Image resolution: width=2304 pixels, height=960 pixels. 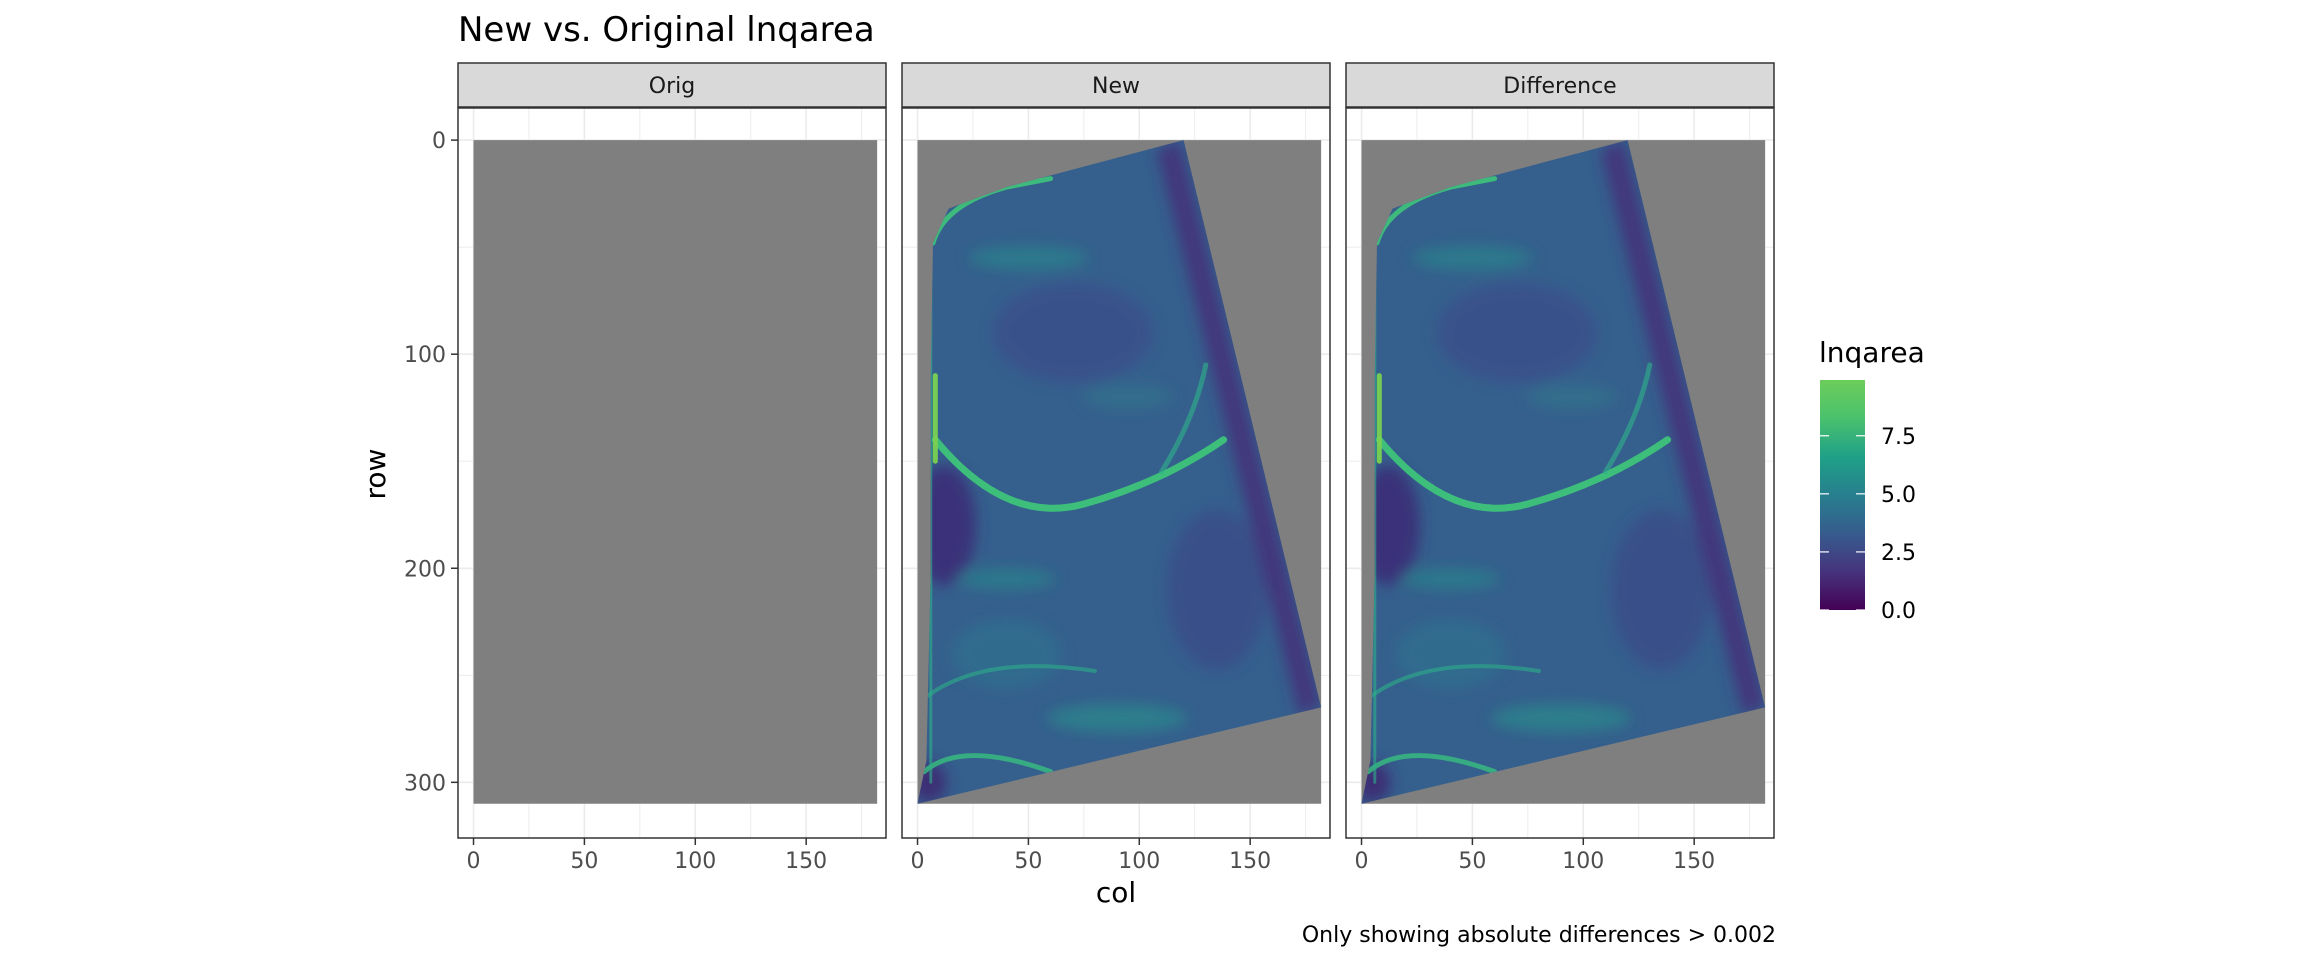 I want to click on y-axis: 0 100 200 300 row, so click(x=408, y=462).